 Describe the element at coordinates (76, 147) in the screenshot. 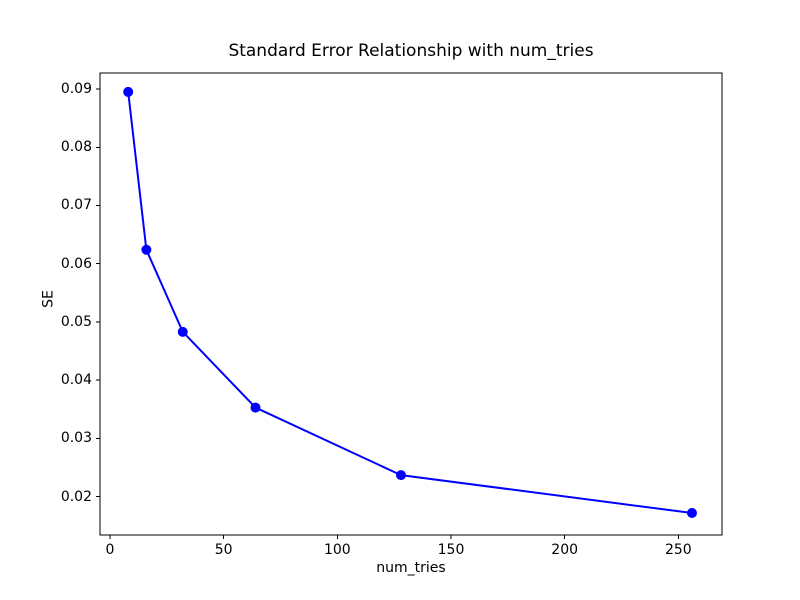

I see `y-tick-label: 0.08` at that location.